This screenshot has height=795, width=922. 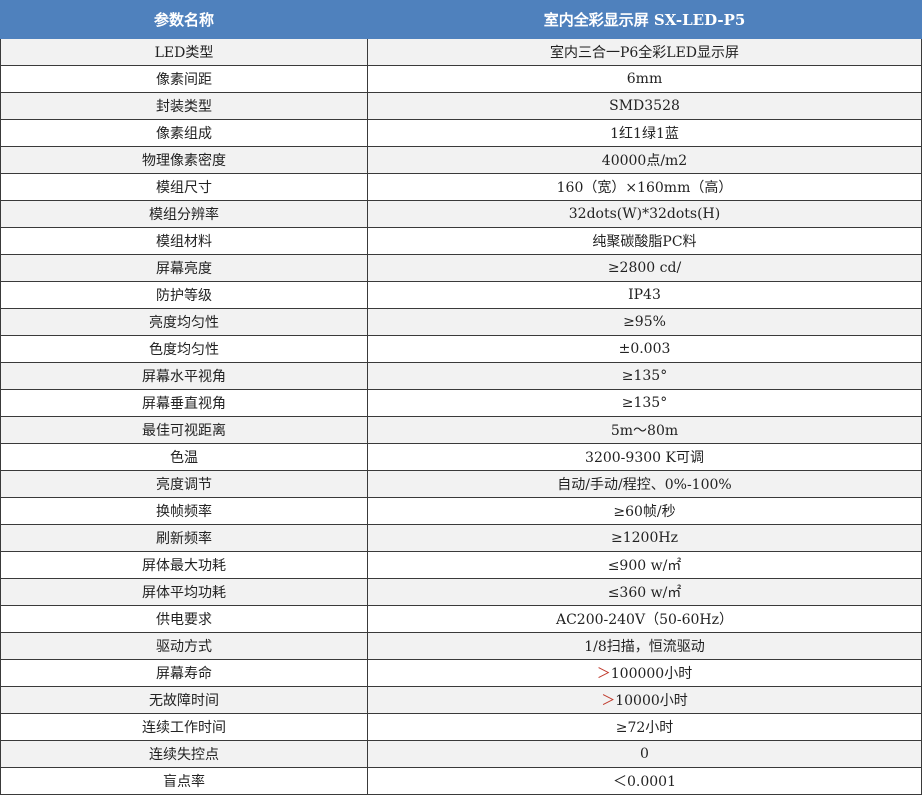 I want to click on param-name-cell: 模组尺寸, so click(x=184, y=187).